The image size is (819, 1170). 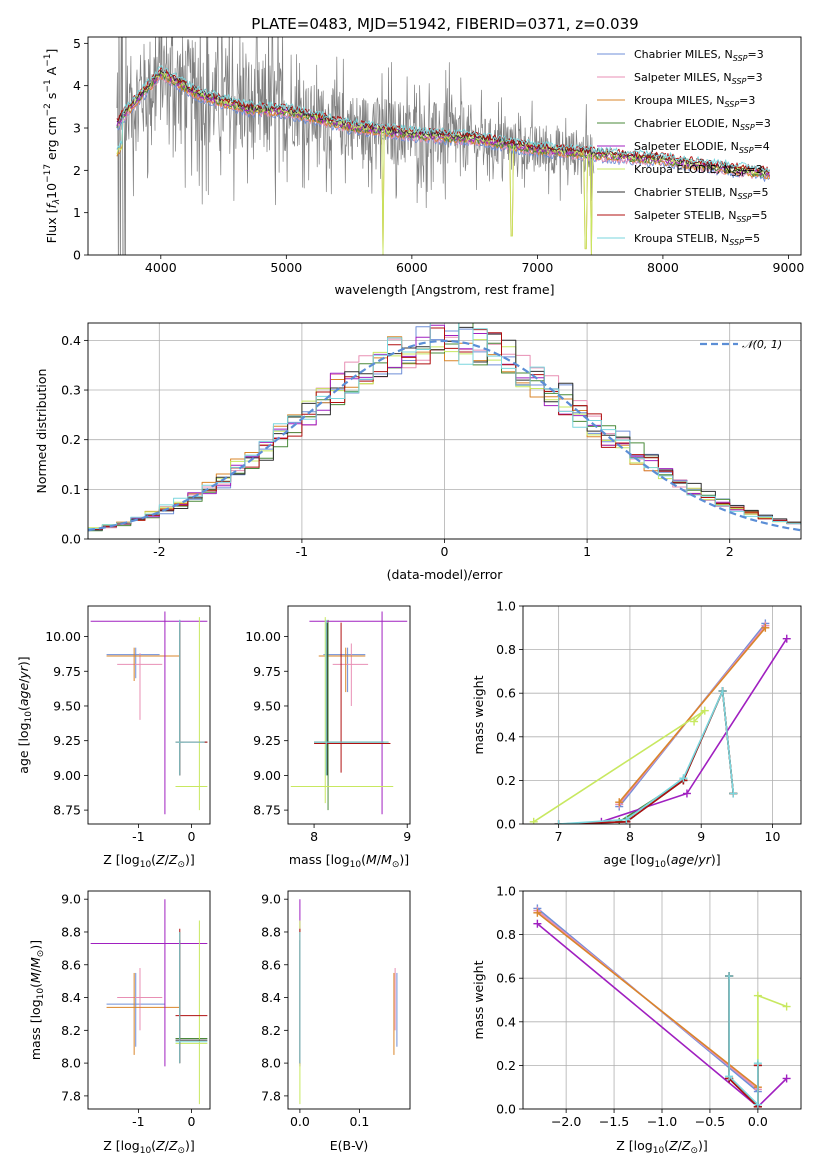 I want to click on y-tick-label: 0.1, so click(x=71, y=489).